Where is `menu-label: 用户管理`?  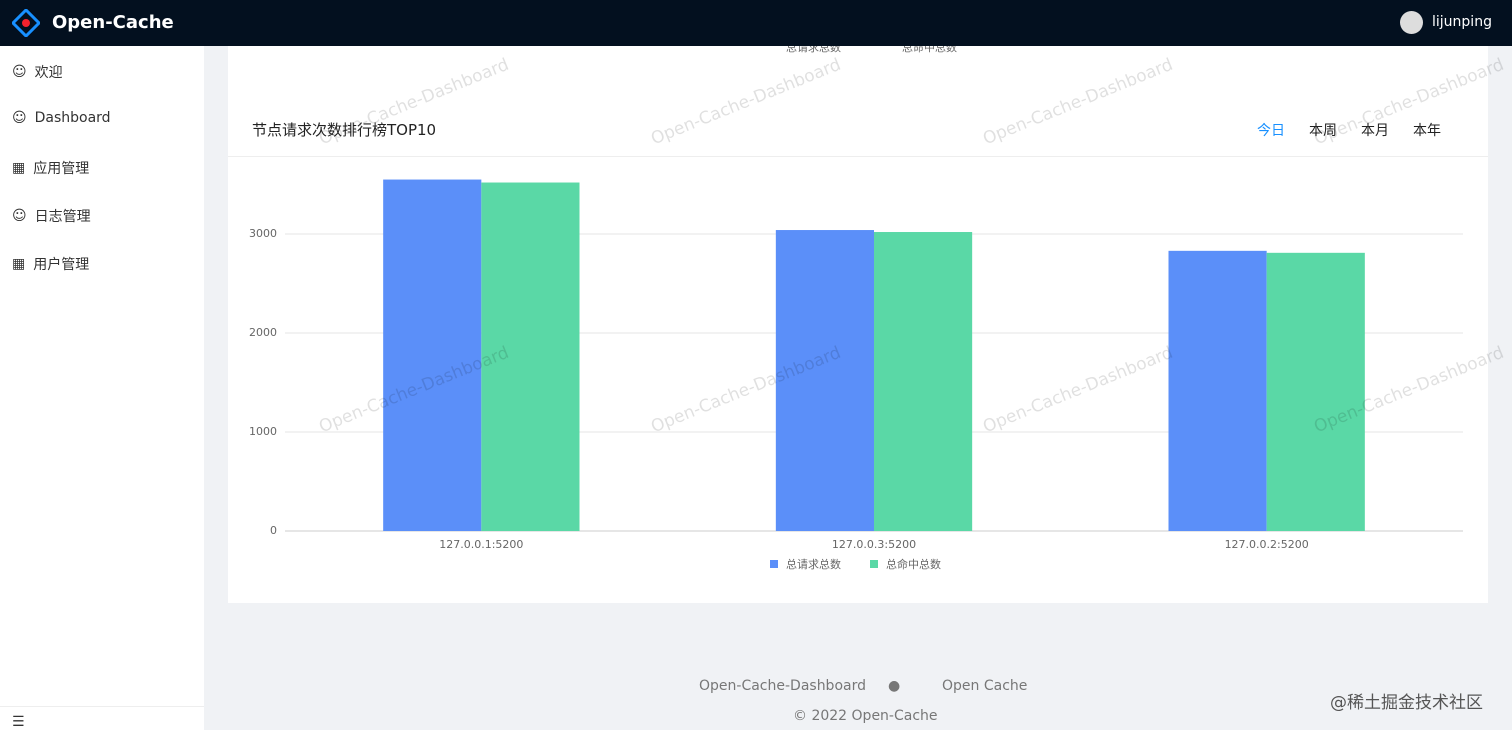
menu-label: 用户管理 is located at coordinates (61, 265).